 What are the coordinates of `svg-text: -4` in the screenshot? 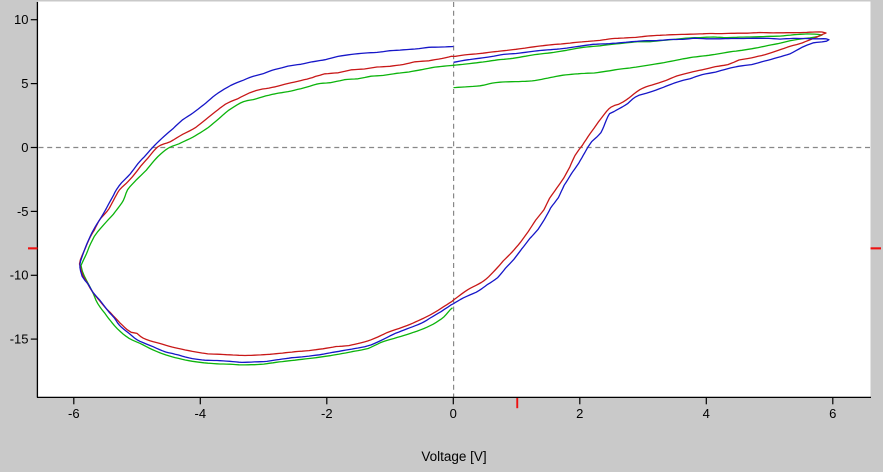 It's located at (201, 413).